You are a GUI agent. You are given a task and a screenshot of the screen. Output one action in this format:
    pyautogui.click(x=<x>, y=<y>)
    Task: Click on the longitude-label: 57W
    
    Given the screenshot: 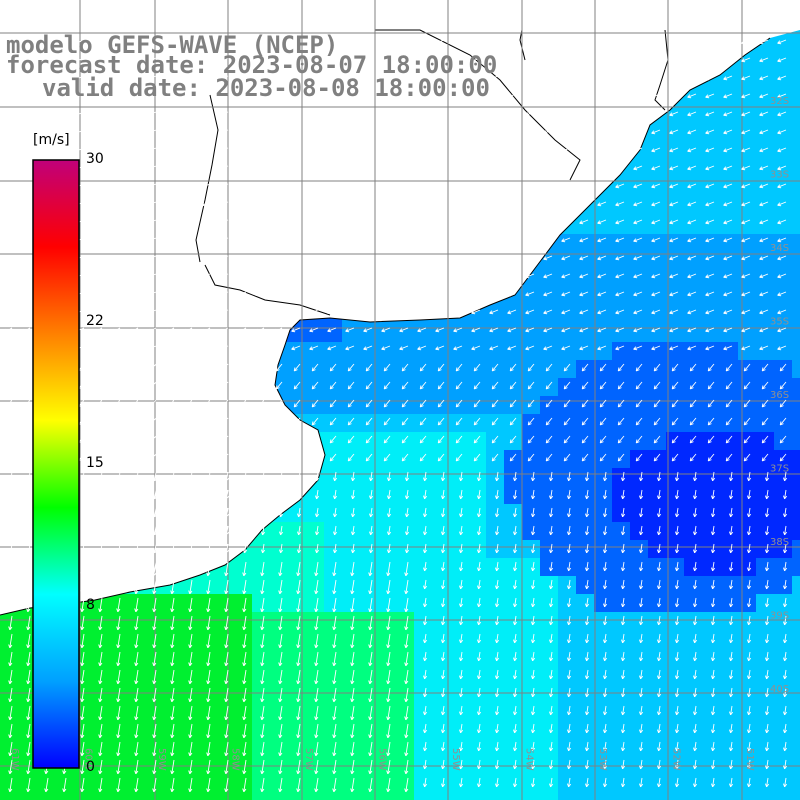 What is the action you would take?
    pyautogui.click(x=308, y=759)
    